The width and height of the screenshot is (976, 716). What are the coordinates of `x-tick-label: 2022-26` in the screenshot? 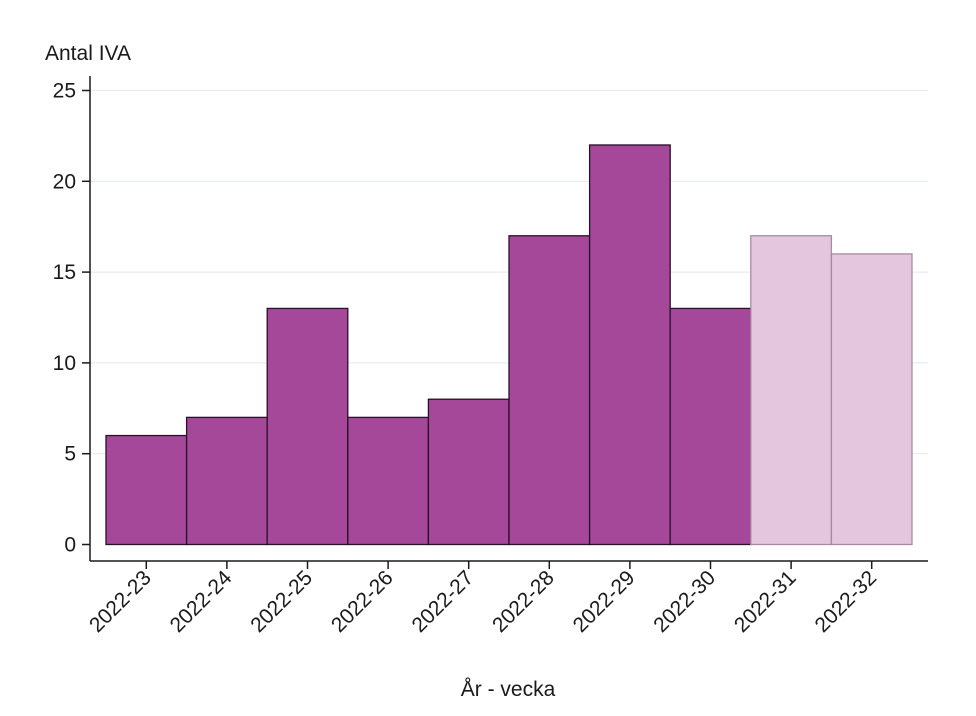 It's located at (362, 601).